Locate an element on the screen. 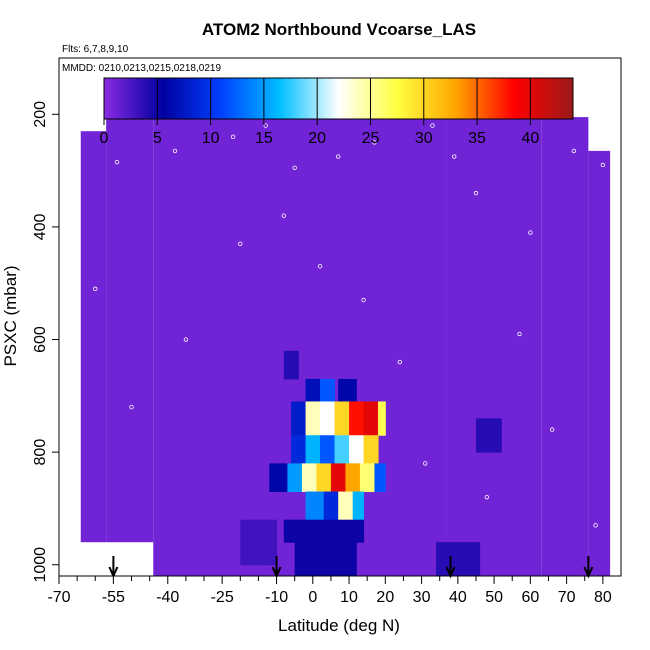 This screenshot has height=650, width=650. x-tick-label: -10 is located at coordinates (276, 597).